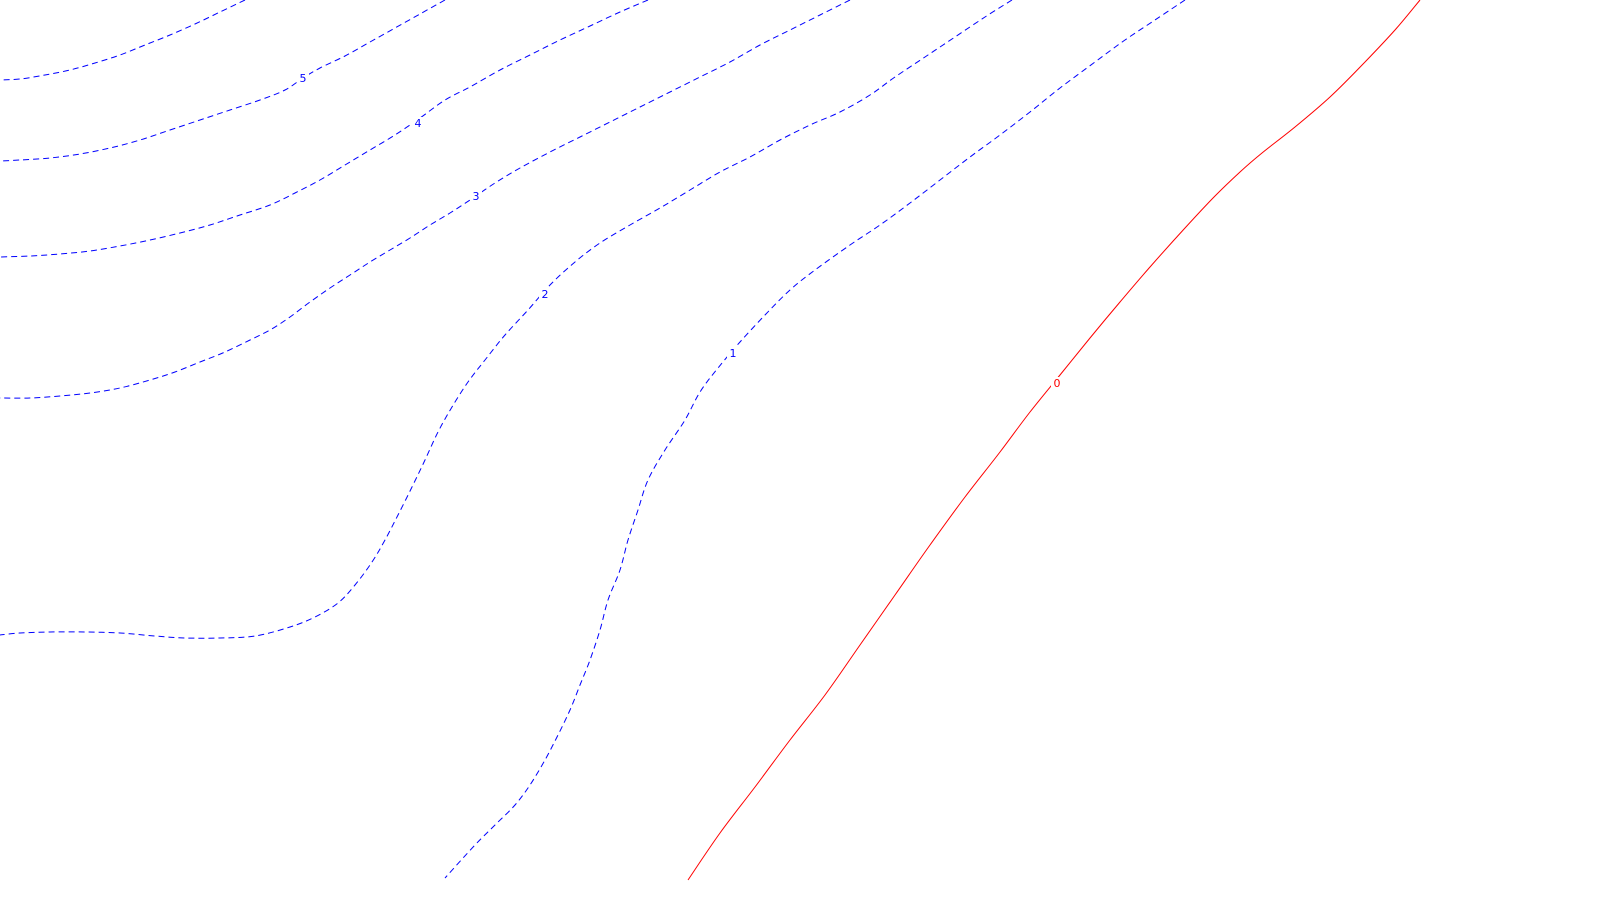 The width and height of the screenshot is (1600, 900). I want to click on contour-label-4: 4, so click(418, 123).